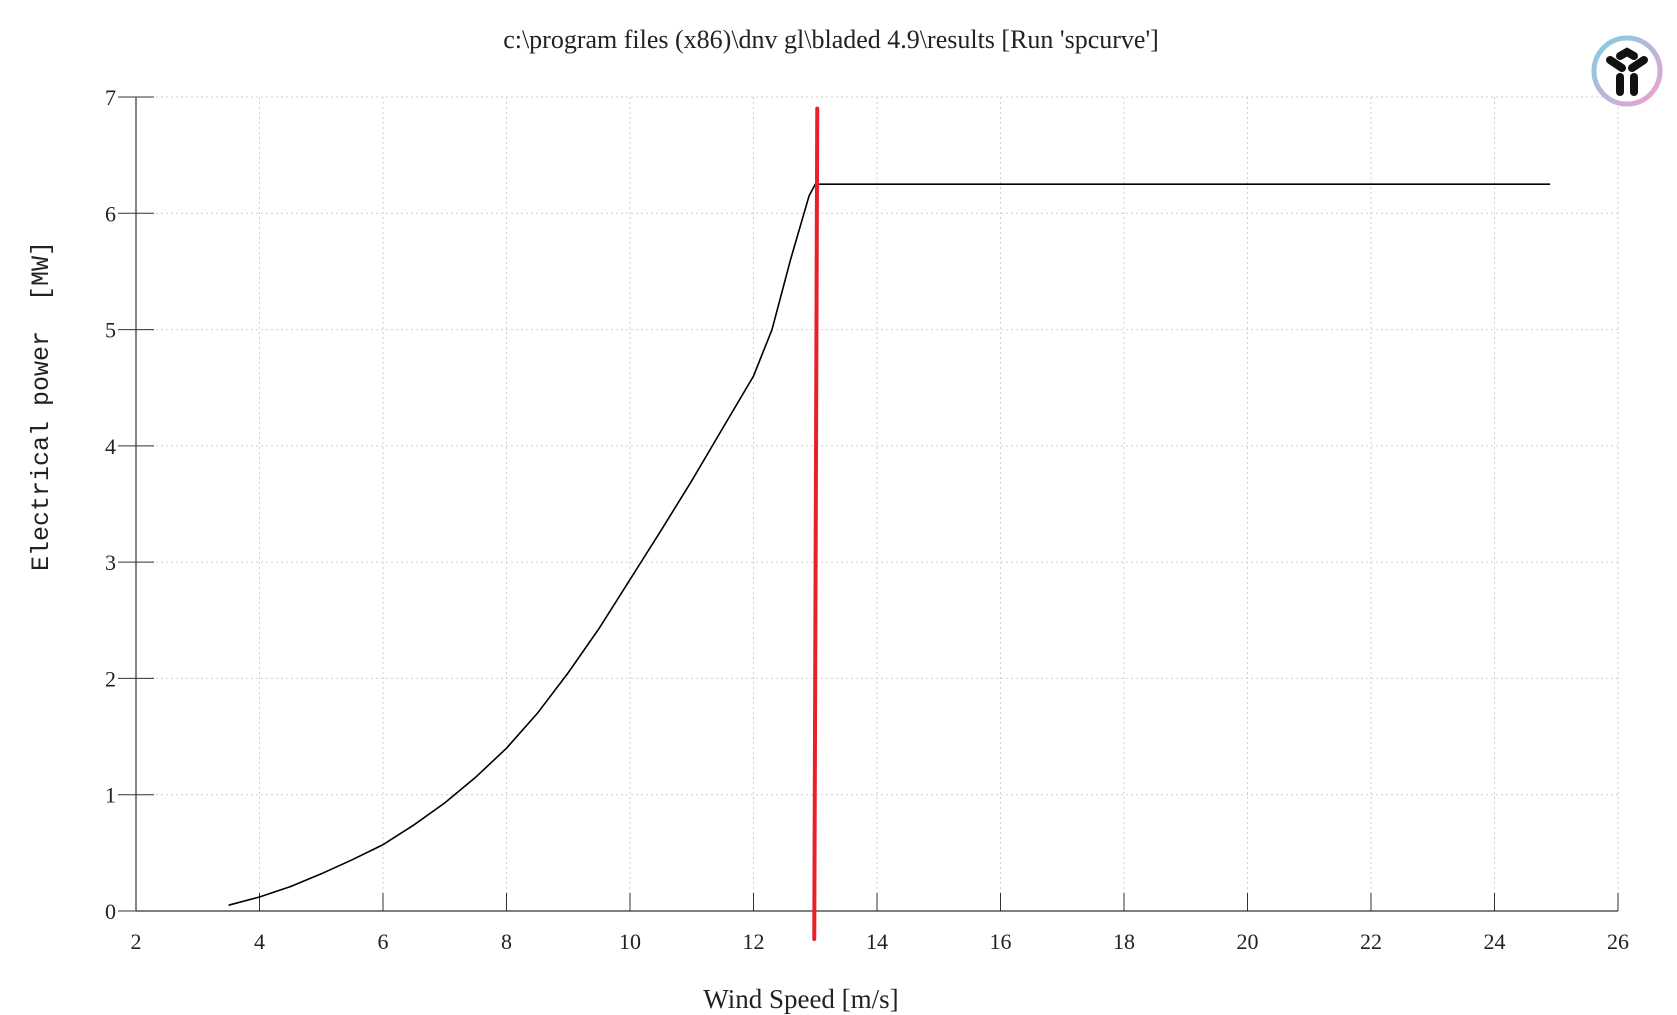  What do you see at coordinates (800, 999) in the screenshot?
I see `x-axis-label: Wind Speed [m/s]` at bounding box center [800, 999].